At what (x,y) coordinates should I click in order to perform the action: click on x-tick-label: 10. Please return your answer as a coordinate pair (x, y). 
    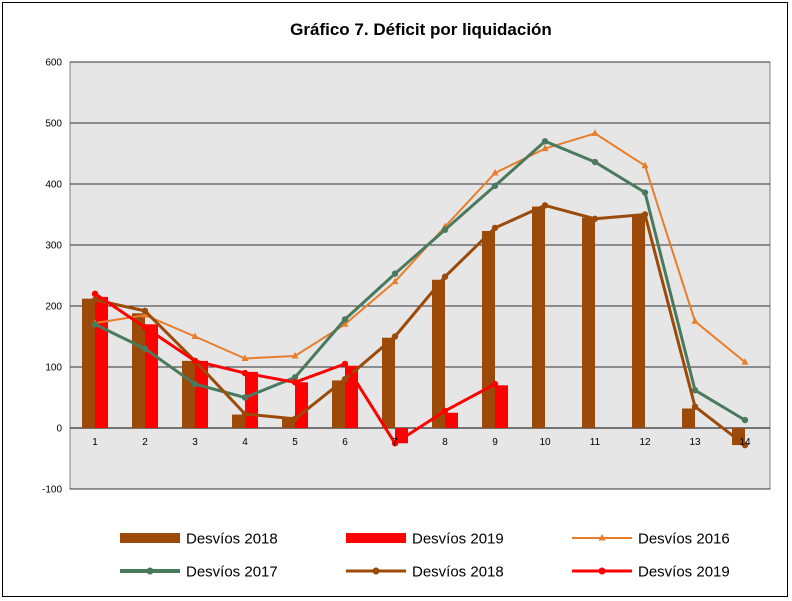
    Looking at the image, I should click on (545, 442).